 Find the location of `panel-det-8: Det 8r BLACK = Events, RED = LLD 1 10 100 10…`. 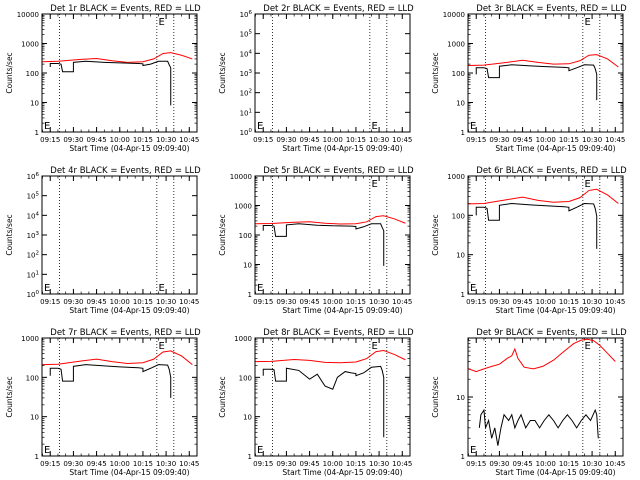

panel-det-8: Det 8r BLACK = Events, RED = LLD 1 10 100 10… is located at coordinates (316, 402).